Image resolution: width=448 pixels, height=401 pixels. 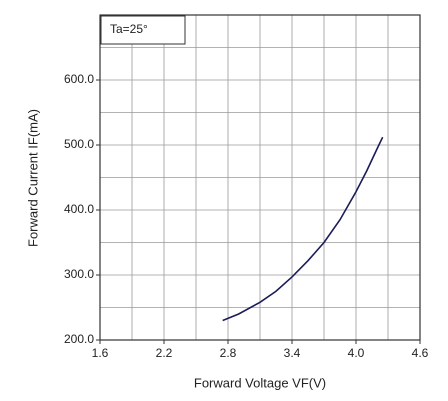 I want to click on x-tick-label: 2.2, so click(x=164, y=353).